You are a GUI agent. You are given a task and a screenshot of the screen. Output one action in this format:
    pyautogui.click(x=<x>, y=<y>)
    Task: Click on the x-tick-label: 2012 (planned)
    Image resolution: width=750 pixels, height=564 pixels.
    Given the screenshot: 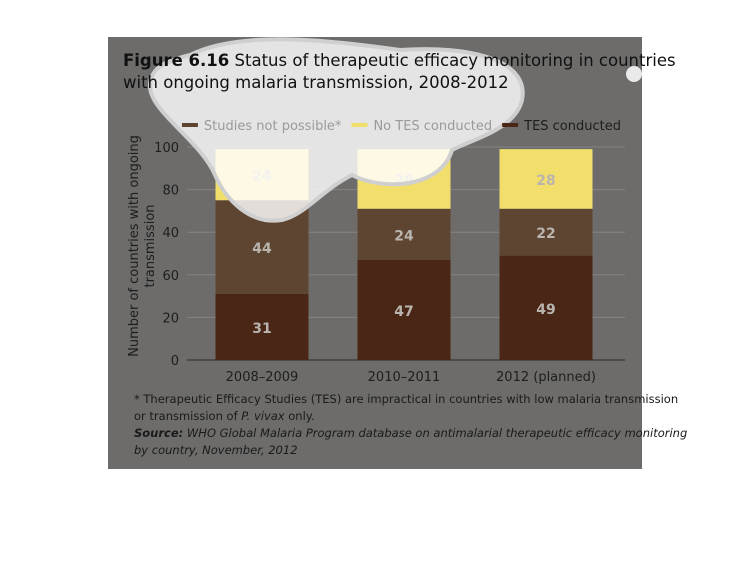 What is the action you would take?
    pyautogui.click(x=546, y=377)
    